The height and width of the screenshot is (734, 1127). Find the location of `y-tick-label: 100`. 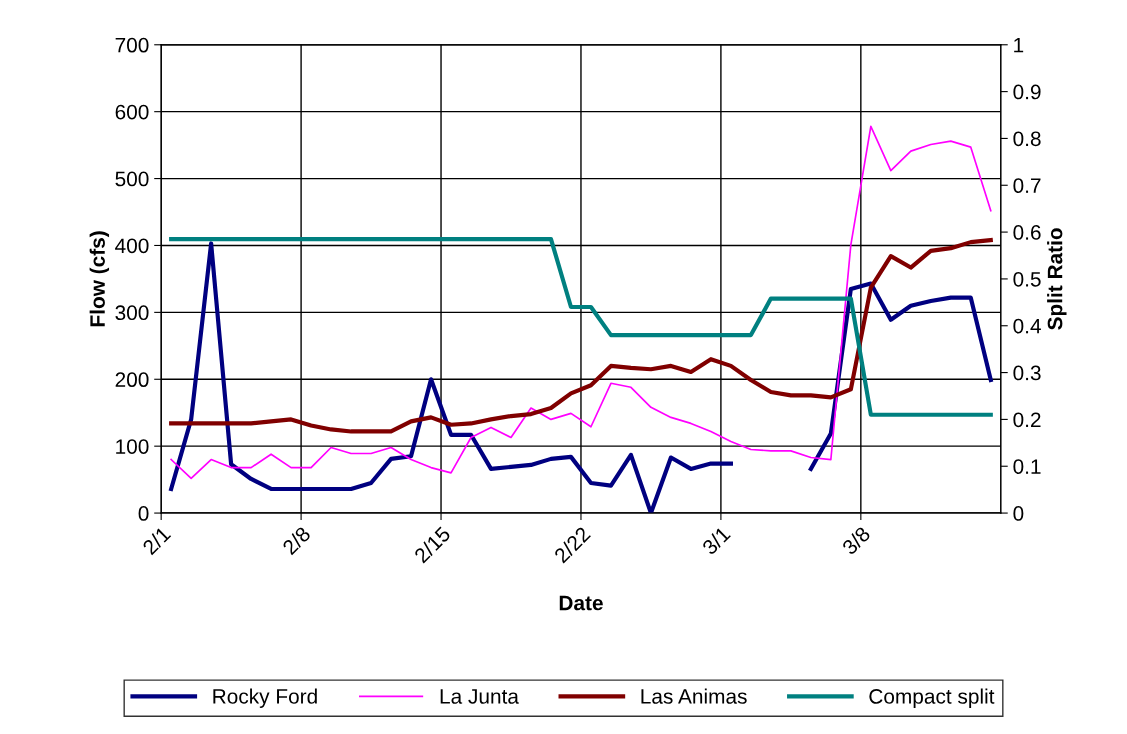

y-tick-label: 100 is located at coordinates (132, 446).